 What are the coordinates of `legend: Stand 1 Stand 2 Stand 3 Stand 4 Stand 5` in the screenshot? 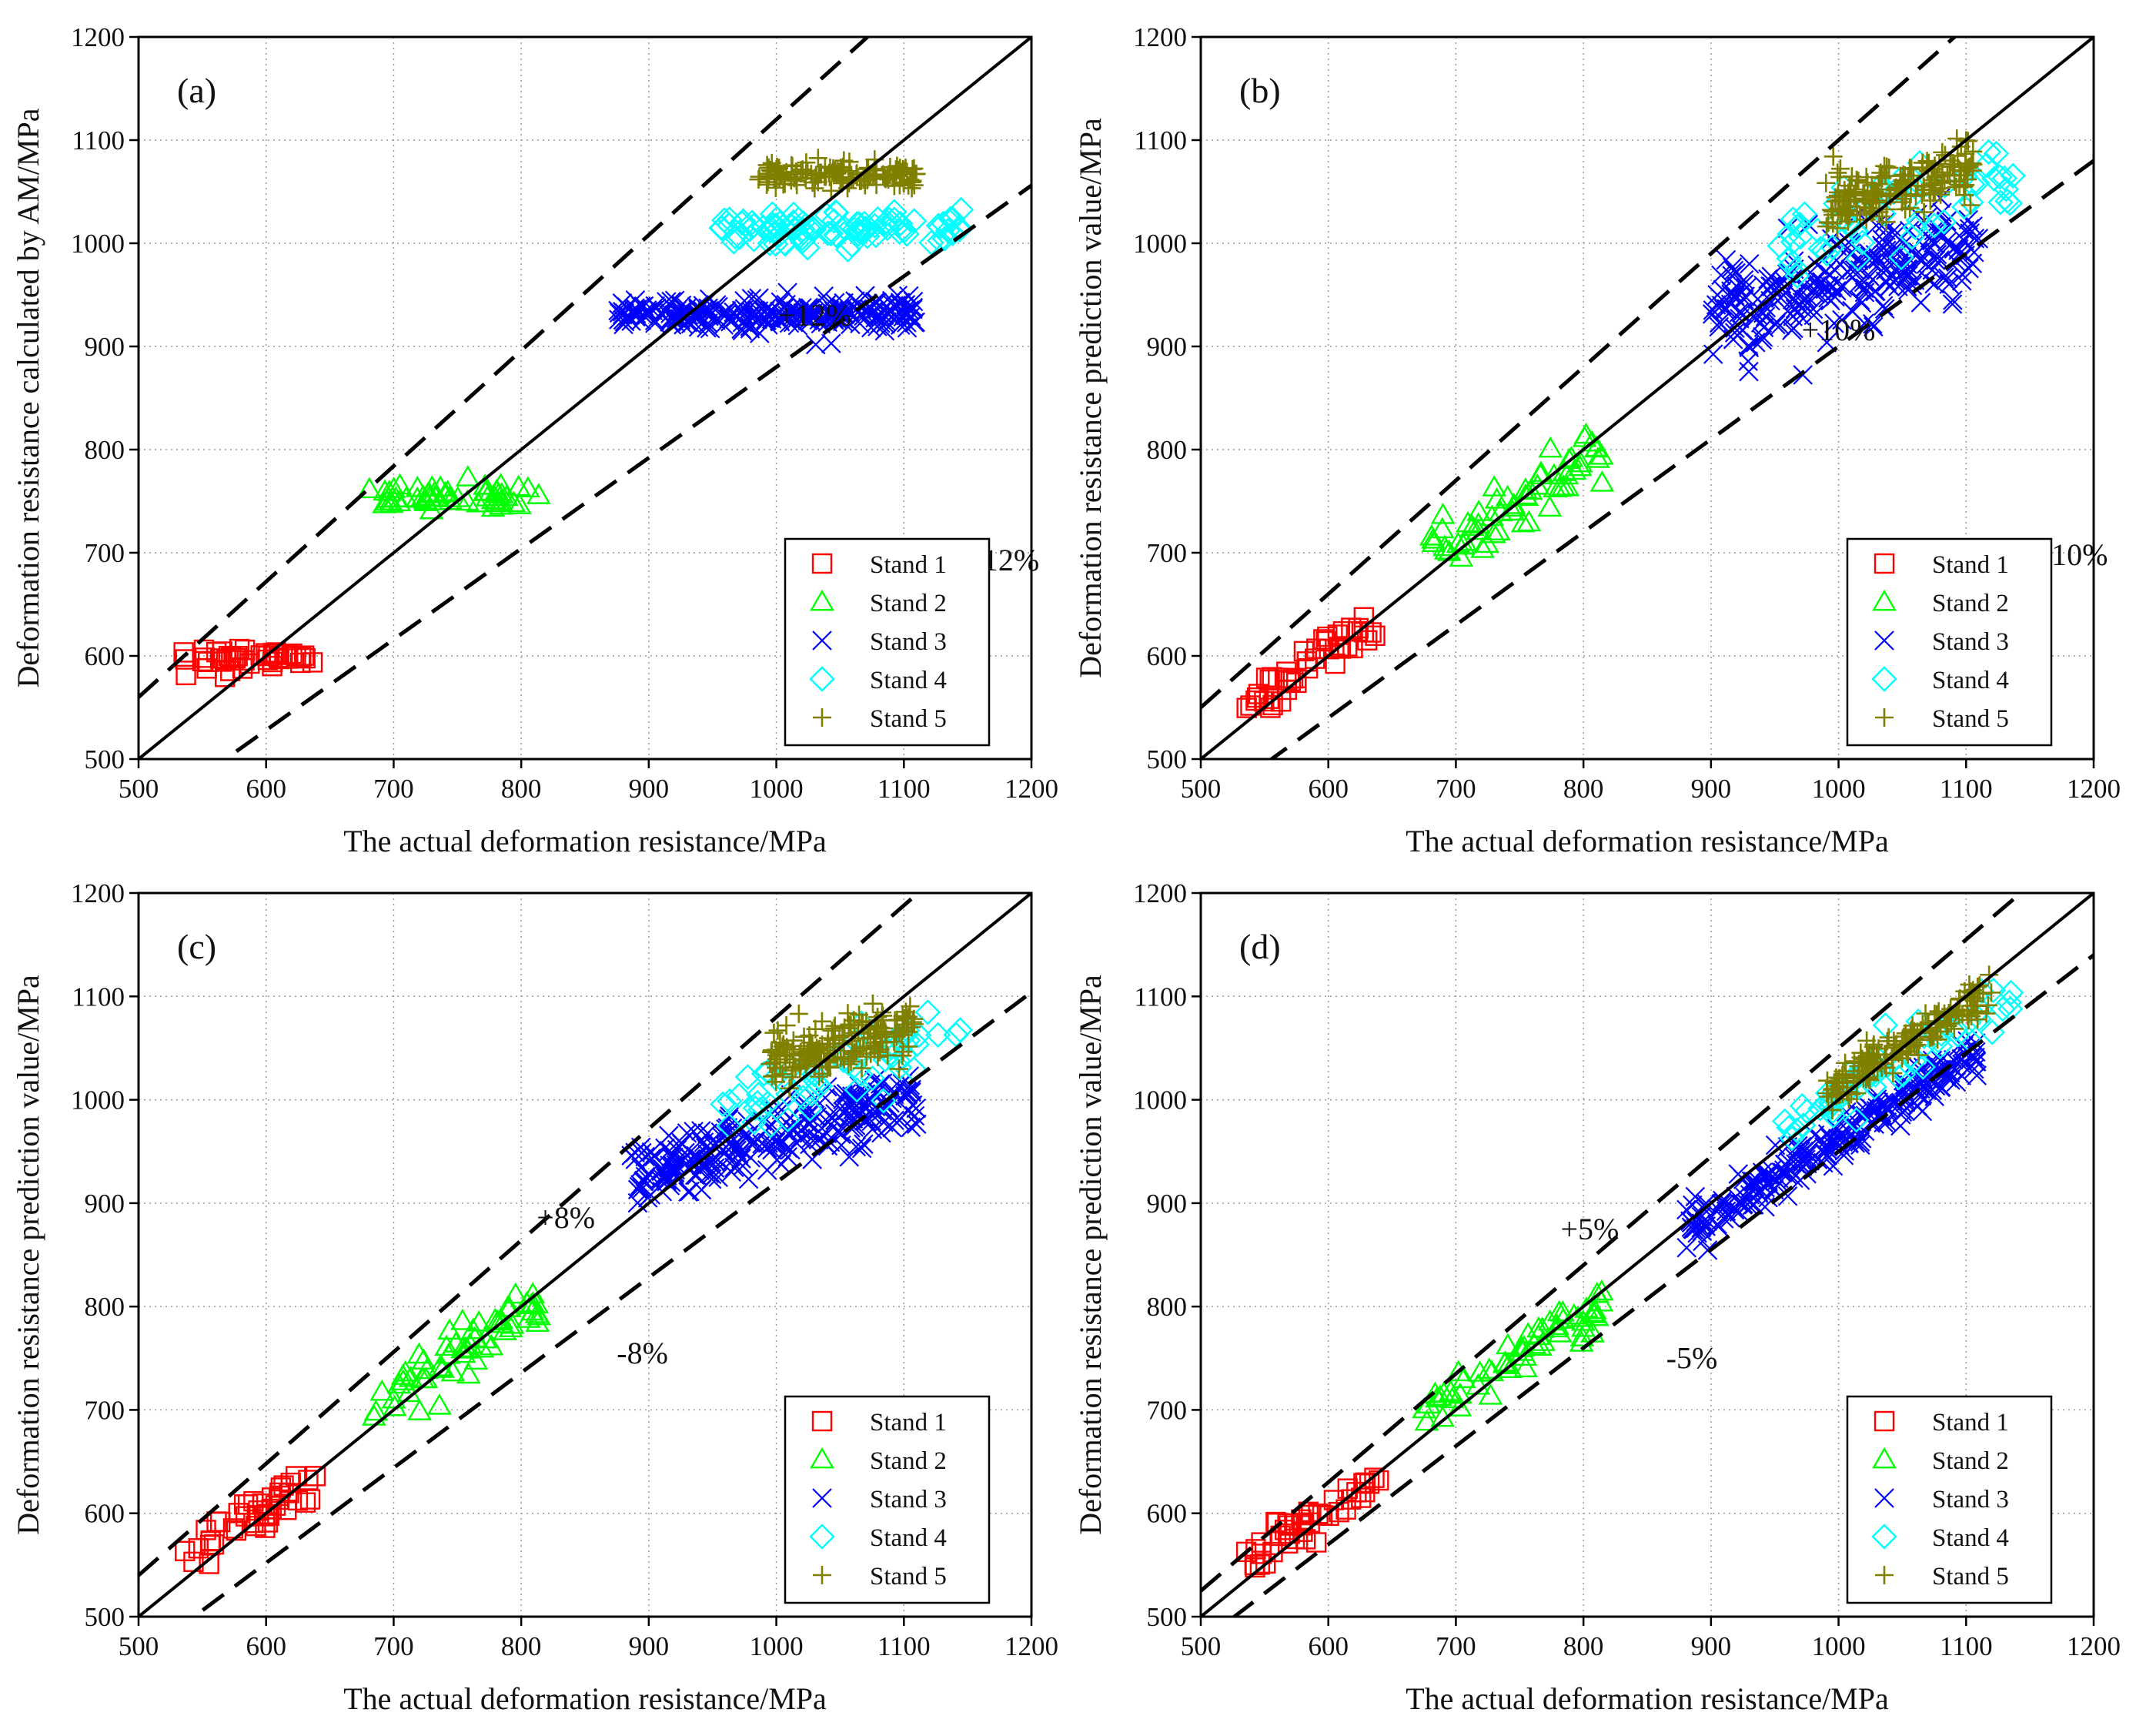 It's located at (1949, 1499).